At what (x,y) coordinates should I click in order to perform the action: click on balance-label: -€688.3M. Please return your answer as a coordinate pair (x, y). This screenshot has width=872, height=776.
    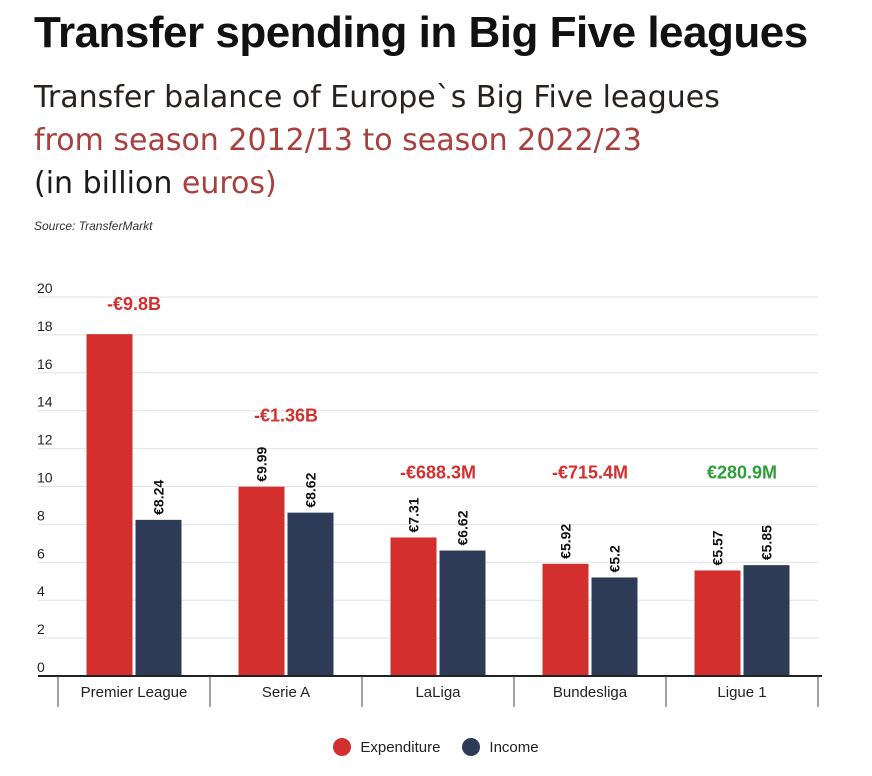
    Looking at the image, I should click on (438, 473).